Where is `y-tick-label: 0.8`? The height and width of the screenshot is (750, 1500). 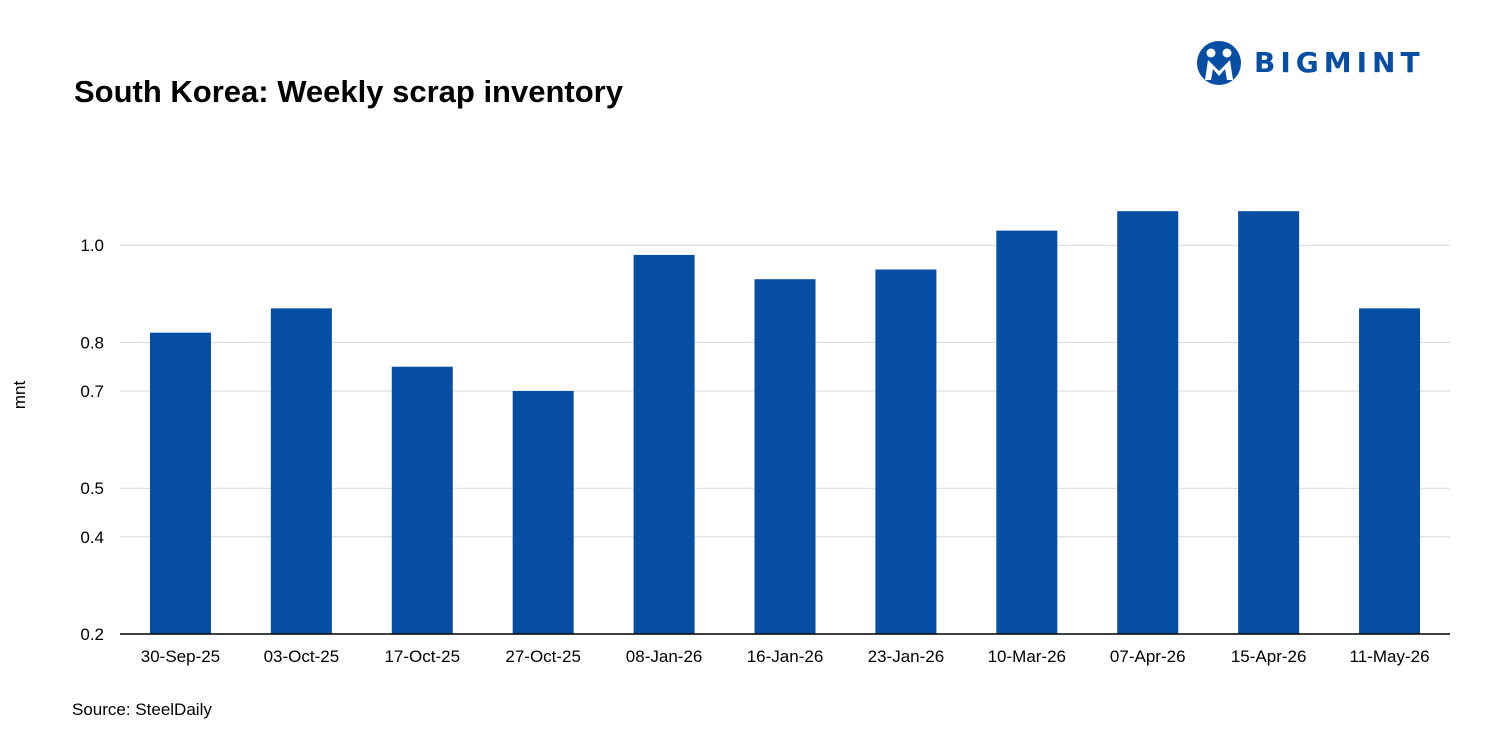
y-tick-label: 0.8 is located at coordinates (92, 342).